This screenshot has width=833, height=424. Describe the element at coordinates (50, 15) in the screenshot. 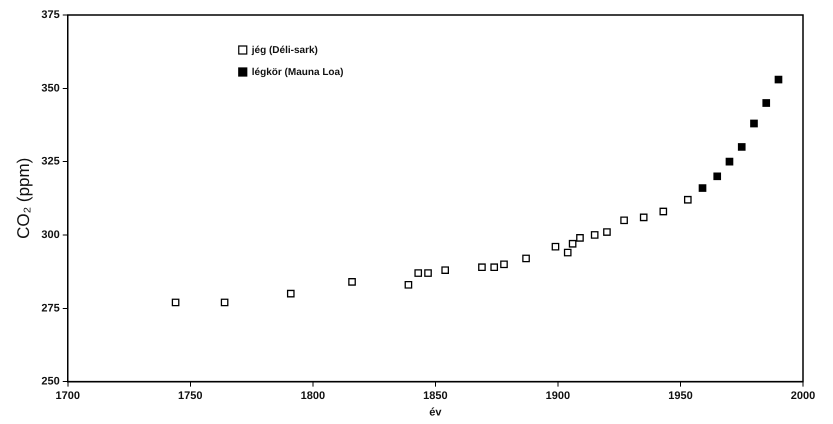

I see `y-tick-label: 375` at that location.